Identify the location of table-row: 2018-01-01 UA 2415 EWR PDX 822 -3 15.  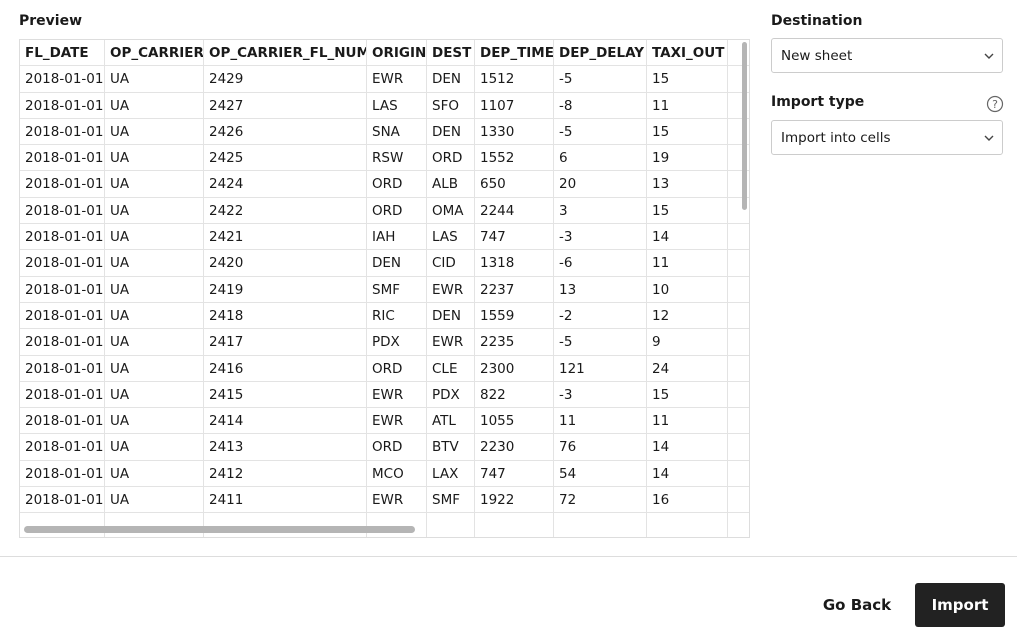
(384, 395).